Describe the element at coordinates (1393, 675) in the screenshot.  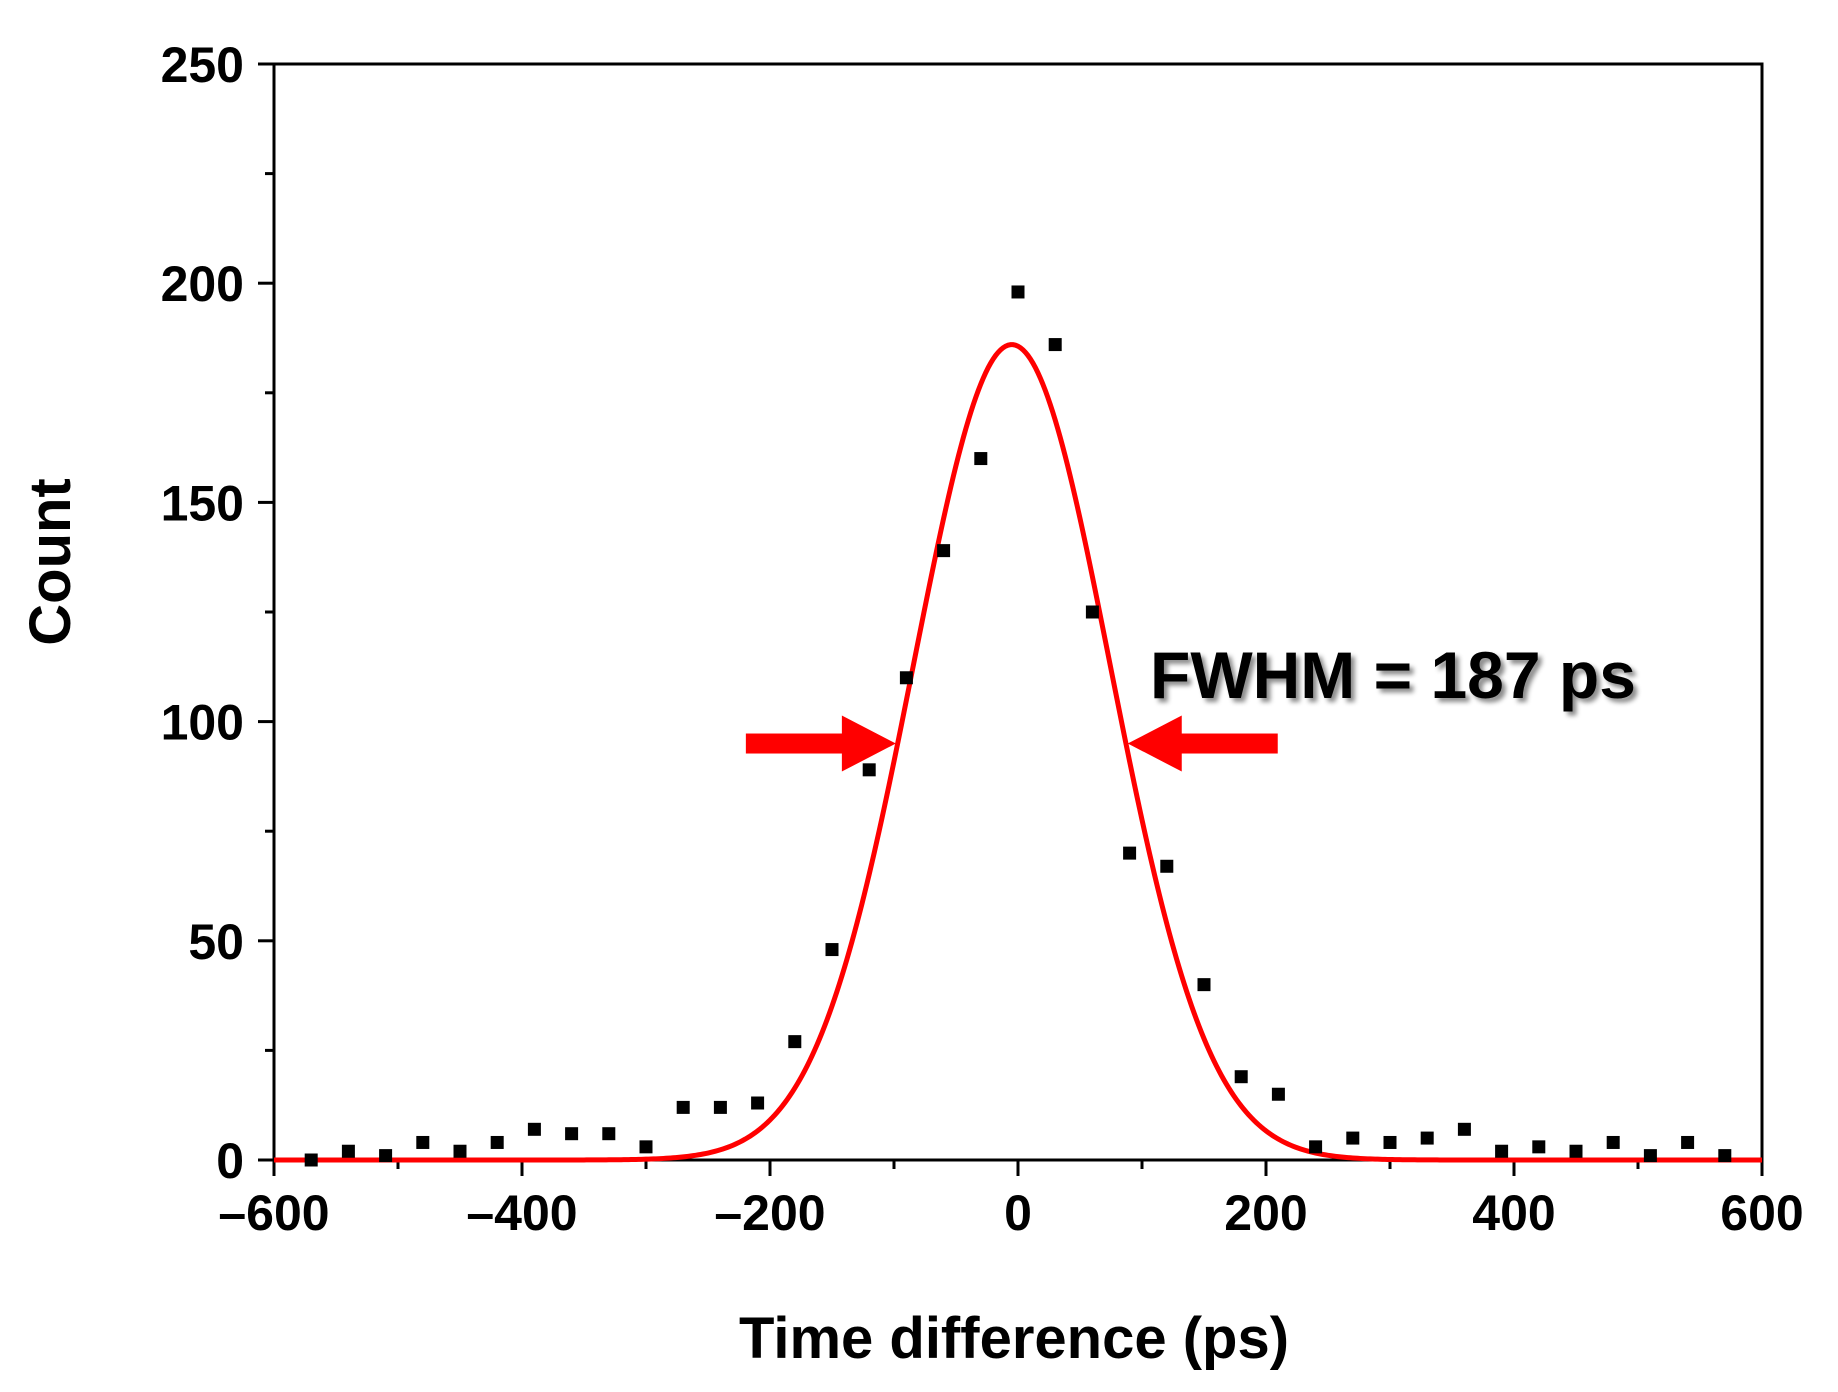
I see `fwhm-annotation: FWHM = 187 ps` at that location.